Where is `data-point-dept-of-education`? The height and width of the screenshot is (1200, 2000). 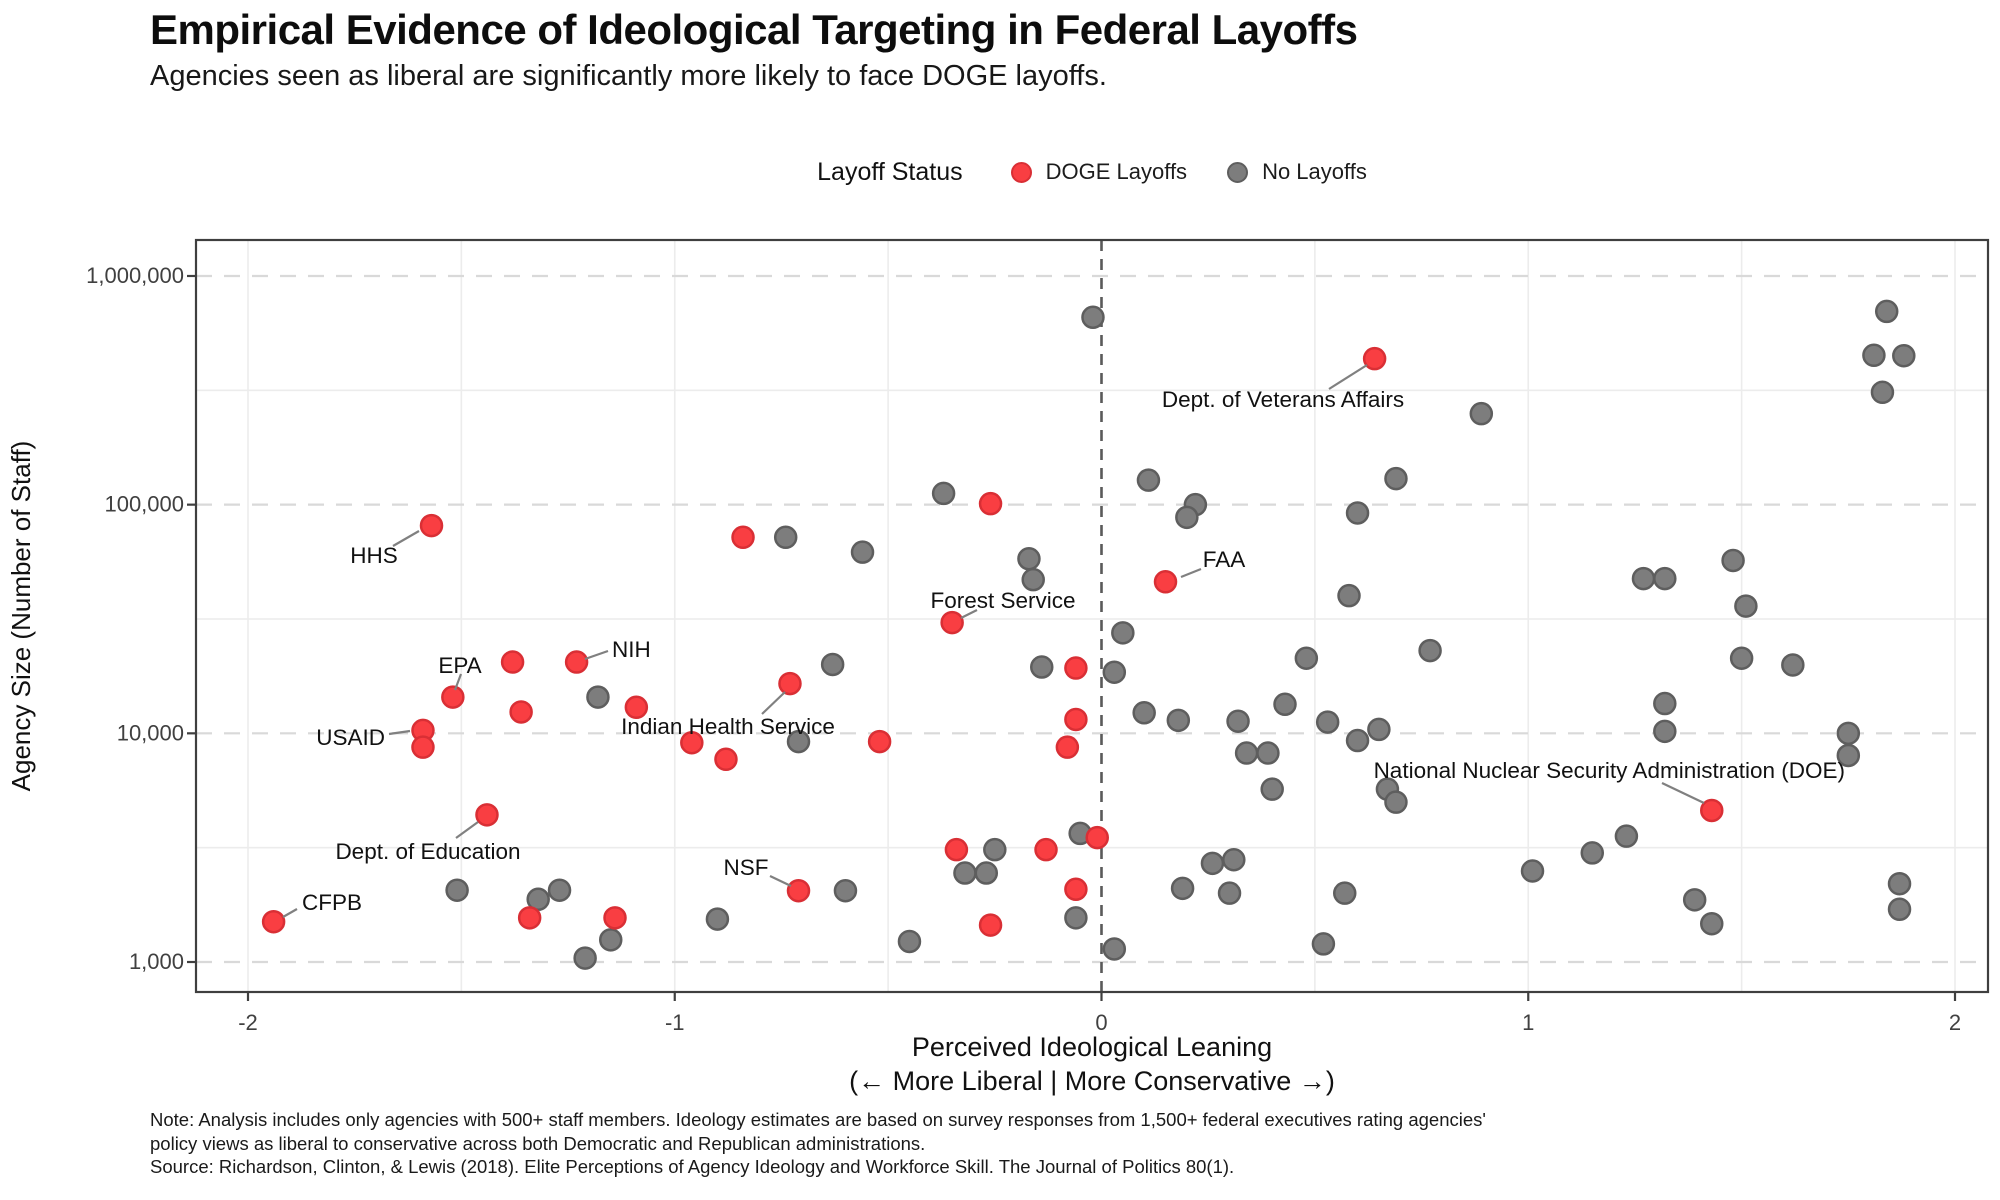
data-point-dept-of-education is located at coordinates (487, 815).